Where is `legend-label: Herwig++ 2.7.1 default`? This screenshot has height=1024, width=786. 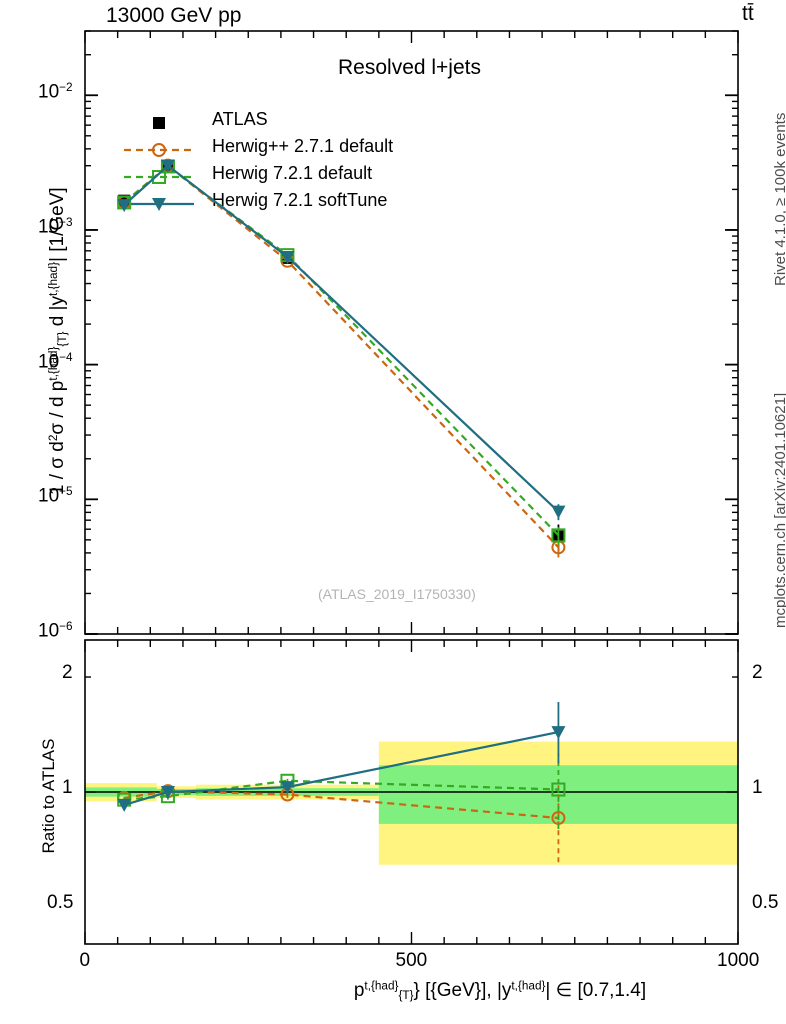
legend-label: Herwig++ 2.7.1 default is located at coordinates (303, 146).